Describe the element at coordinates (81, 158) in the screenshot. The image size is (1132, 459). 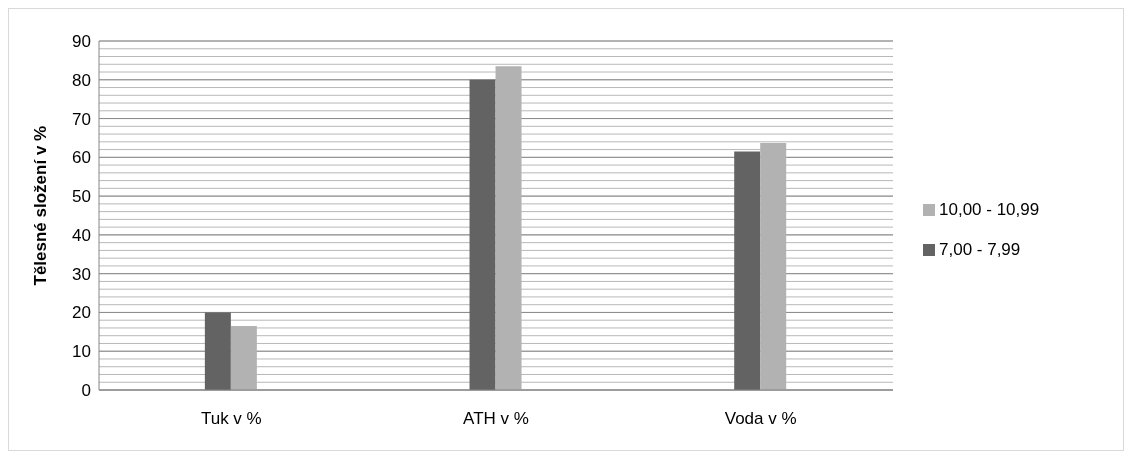
I see `y-tick-label: 60` at that location.